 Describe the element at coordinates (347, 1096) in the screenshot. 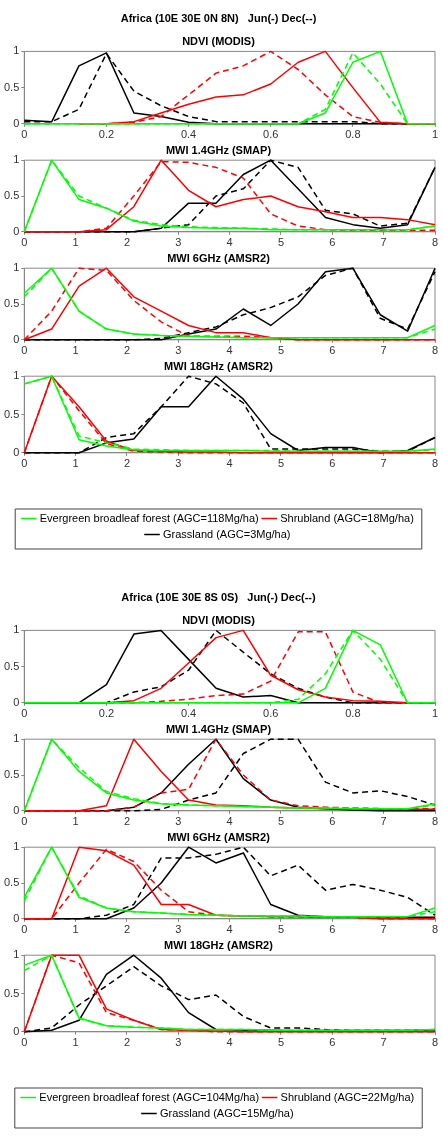

I see `legend-label: Shrubland (AGC=22Mg/ha)` at that location.